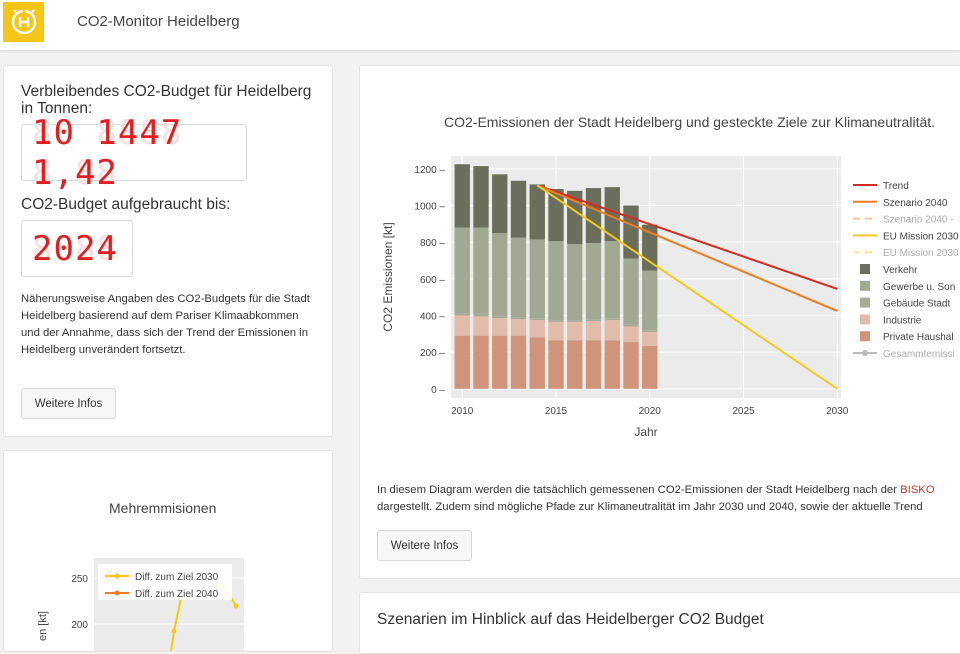 The image size is (960, 654). What do you see at coordinates (837, 411) in the screenshot?
I see `x-tick-label: 2030` at bounding box center [837, 411].